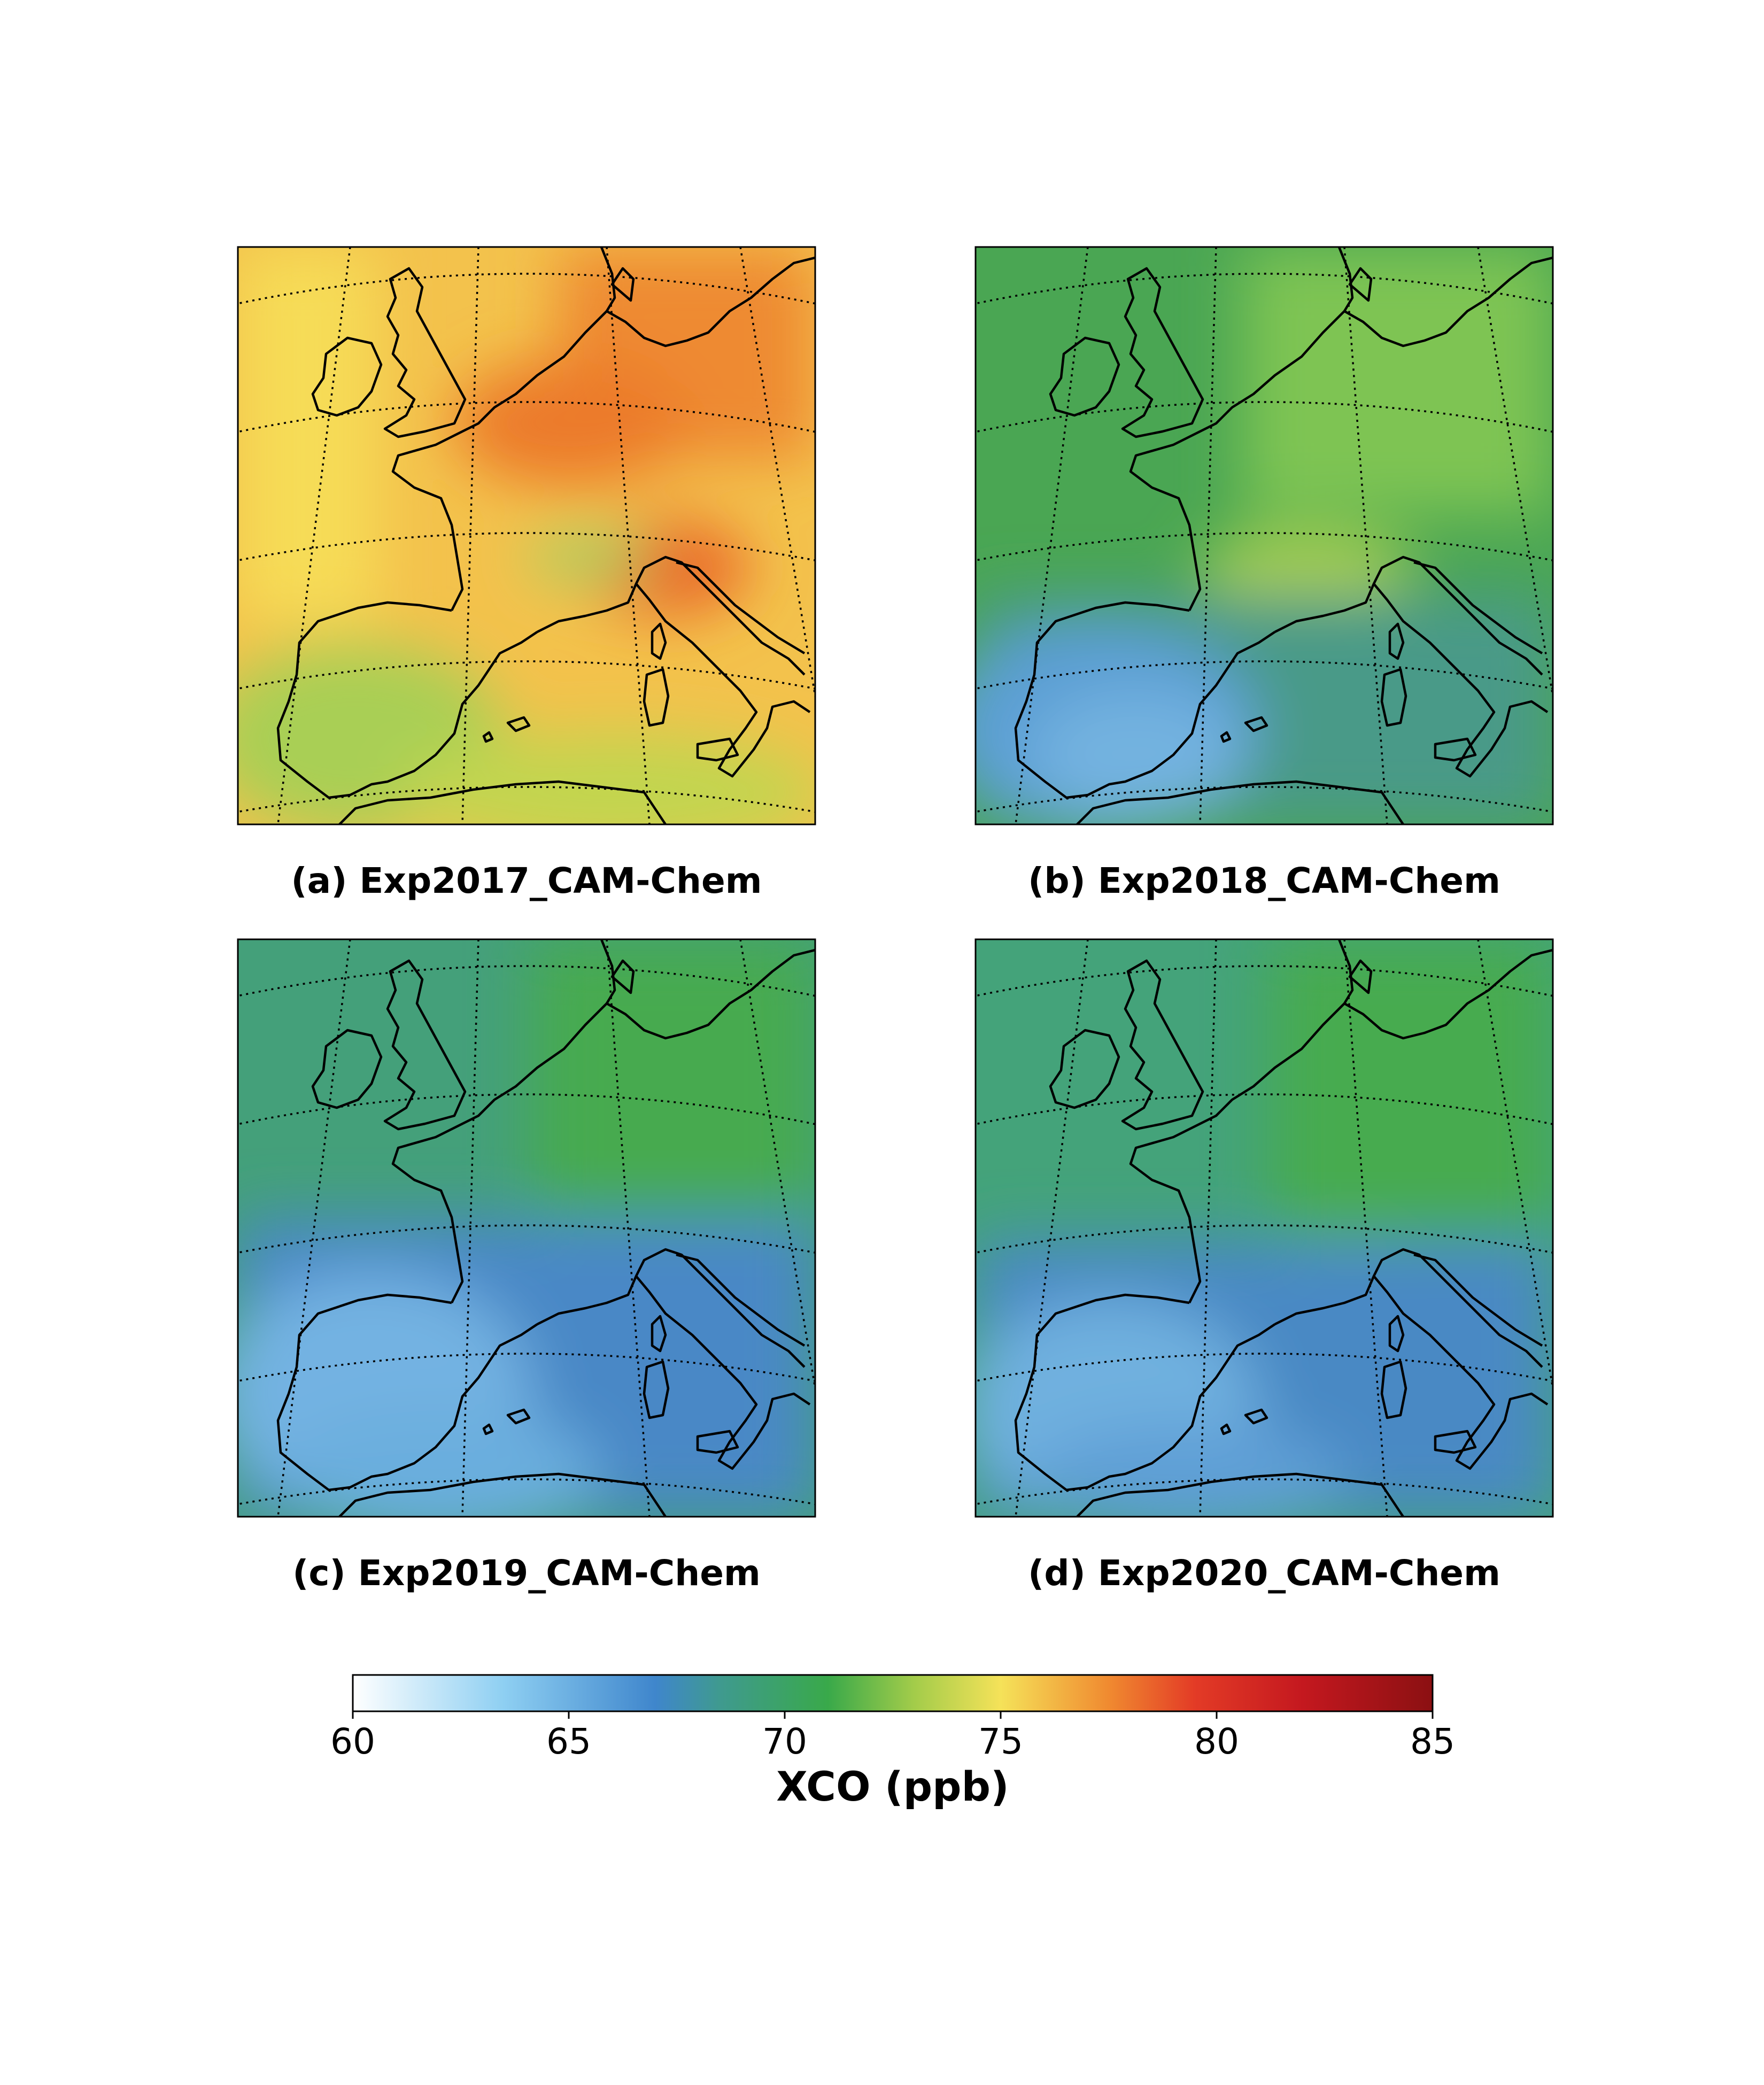  I want to click on colorbar-tick-label: 70, so click(784, 1741).